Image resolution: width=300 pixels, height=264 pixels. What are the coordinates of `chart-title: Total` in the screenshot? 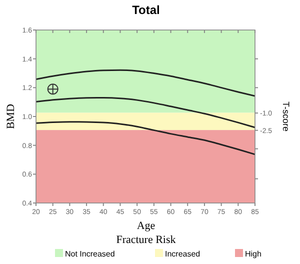 It's located at (146, 10).